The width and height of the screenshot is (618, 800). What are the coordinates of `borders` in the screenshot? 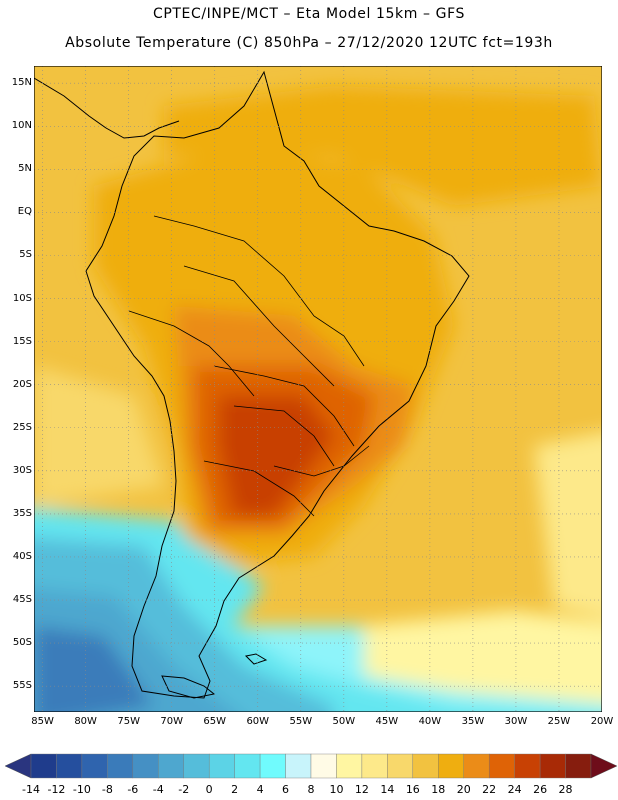 It's located at (249, 366).